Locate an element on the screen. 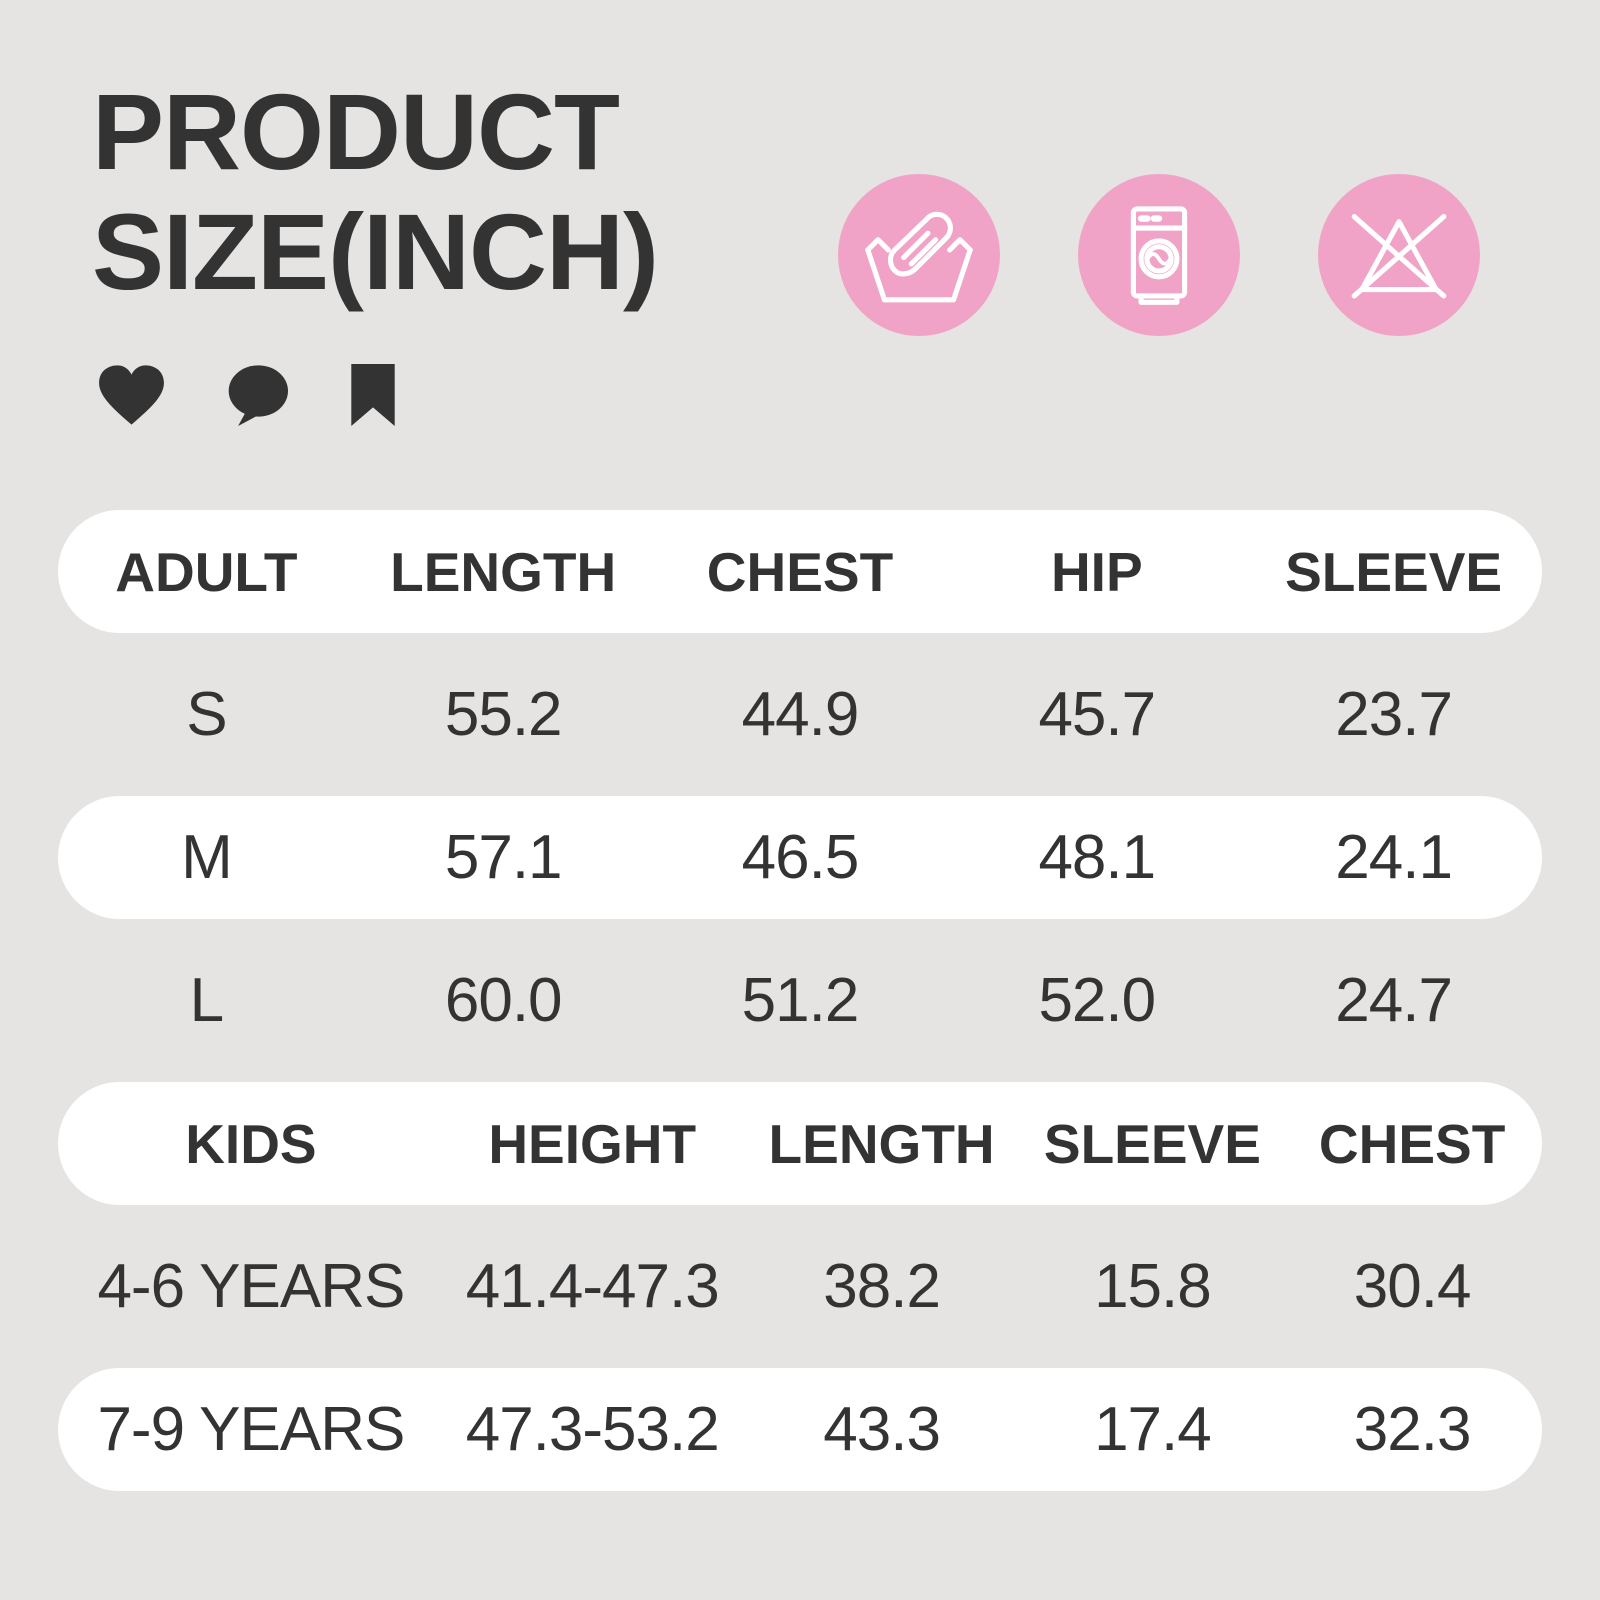 The width and height of the screenshot is (1600, 1600). table-row-l: L 60.0 51.2 52.0 24.7 is located at coordinates (800, 1000).